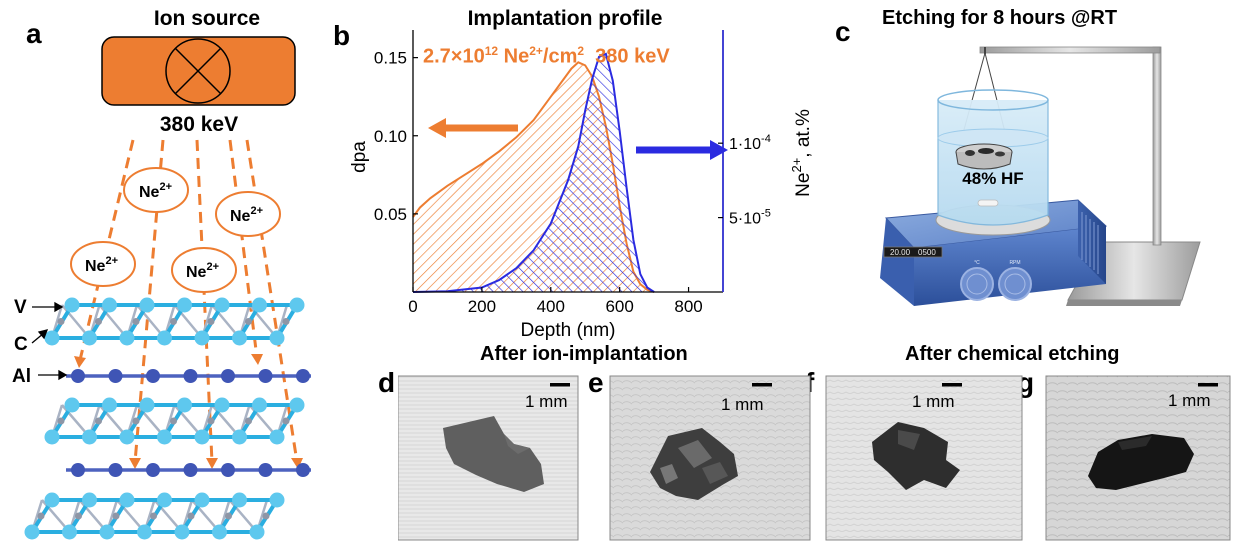  What do you see at coordinates (710, 458) in the screenshot?
I see `photo-e: 1 mm` at bounding box center [710, 458].